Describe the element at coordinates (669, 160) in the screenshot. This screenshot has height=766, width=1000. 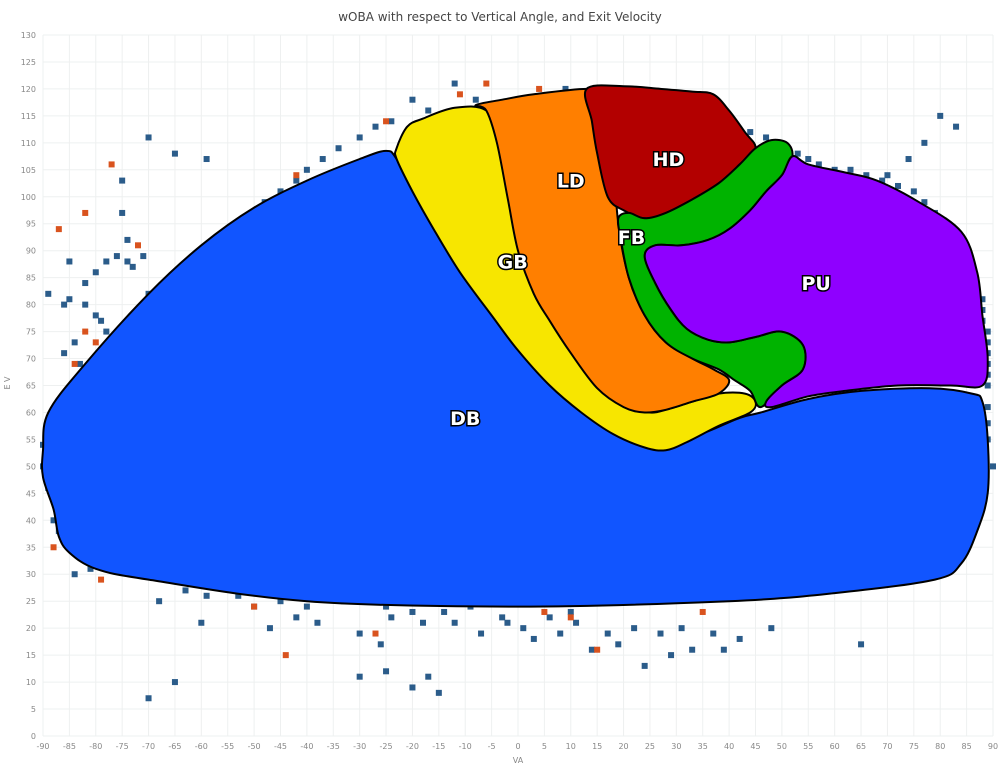
I see `zone-label-hd: HD` at that location.